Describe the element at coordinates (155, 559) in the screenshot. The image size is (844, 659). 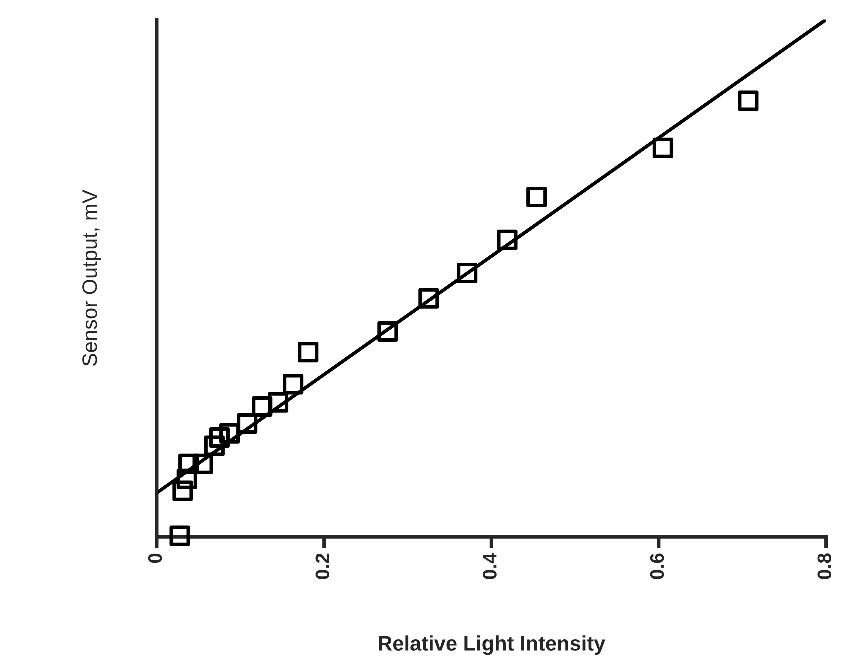
I see `x-tick-label: 0` at that location.